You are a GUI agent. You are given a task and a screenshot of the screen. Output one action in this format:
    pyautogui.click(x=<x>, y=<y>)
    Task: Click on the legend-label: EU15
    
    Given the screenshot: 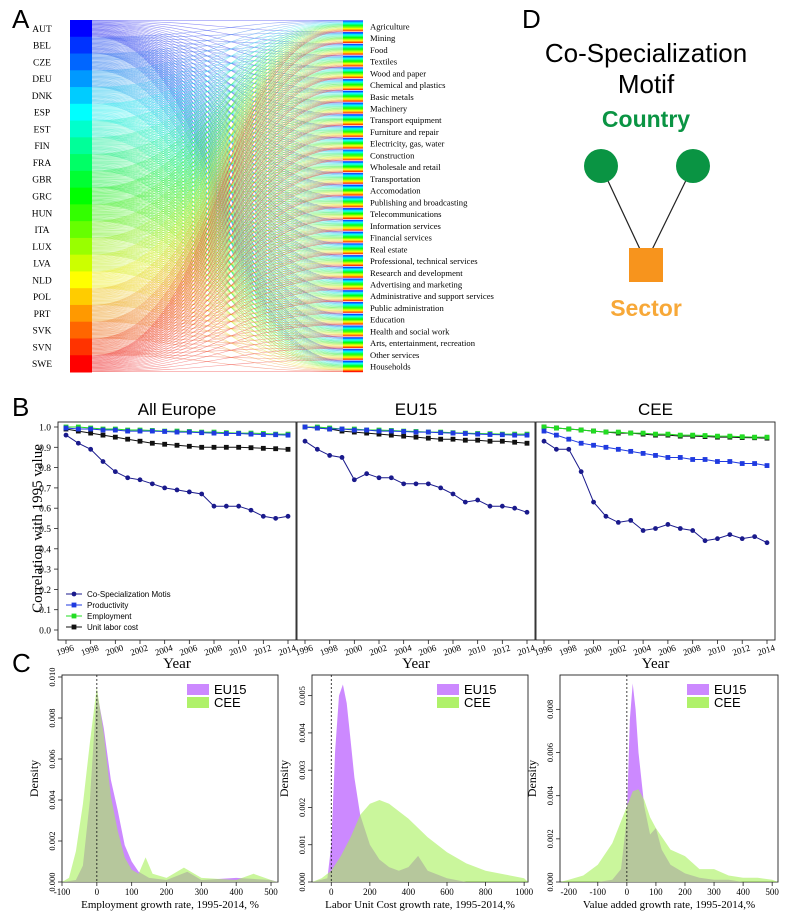 What is the action you would take?
    pyautogui.click(x=230, y=689)
    